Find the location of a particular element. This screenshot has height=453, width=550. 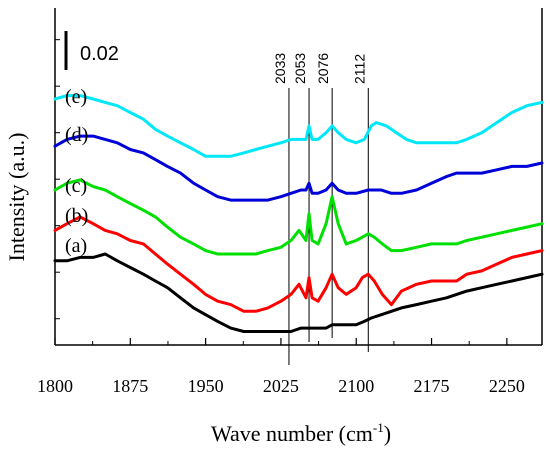

x-tick-label-2175: 2175 is located at coordinates (432, 386).